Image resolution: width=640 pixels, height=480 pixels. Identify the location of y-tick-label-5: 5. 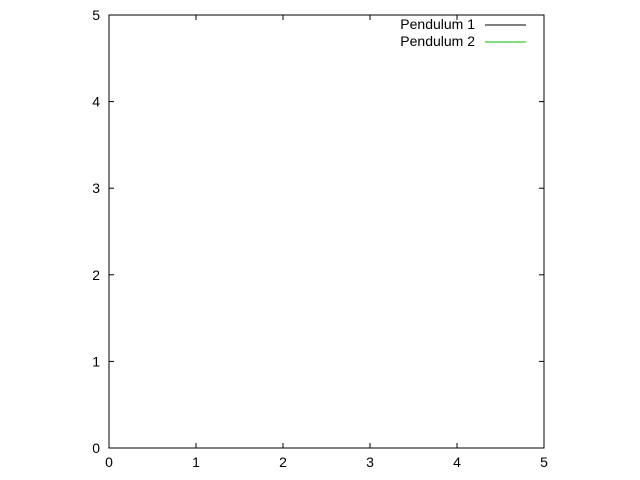
(96, 15).